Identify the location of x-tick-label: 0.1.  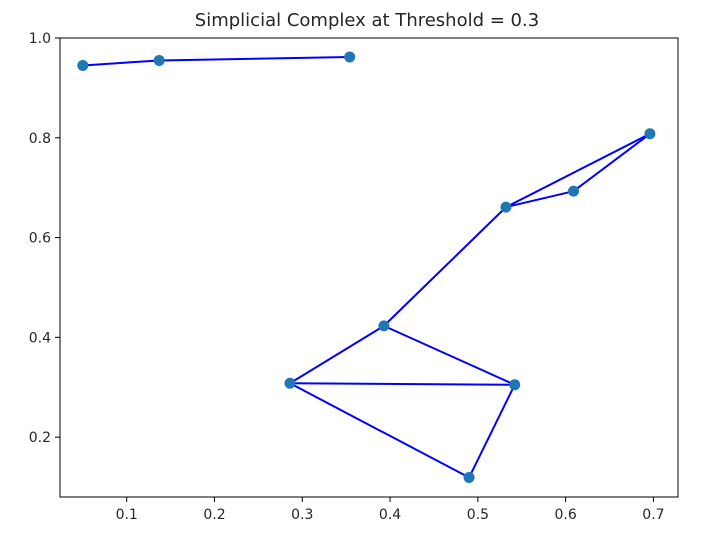
(127, 515).